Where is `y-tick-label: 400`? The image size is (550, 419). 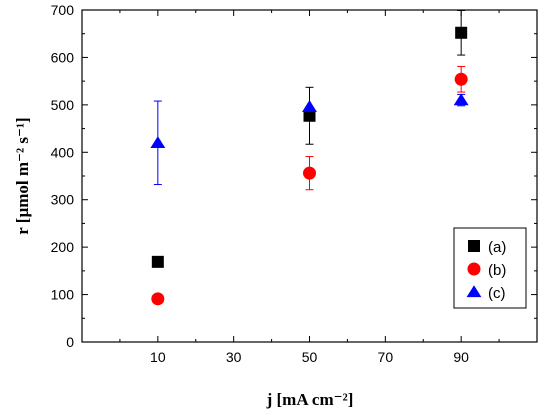 y-tick-label: 400 is located at coordinates (63, 152).